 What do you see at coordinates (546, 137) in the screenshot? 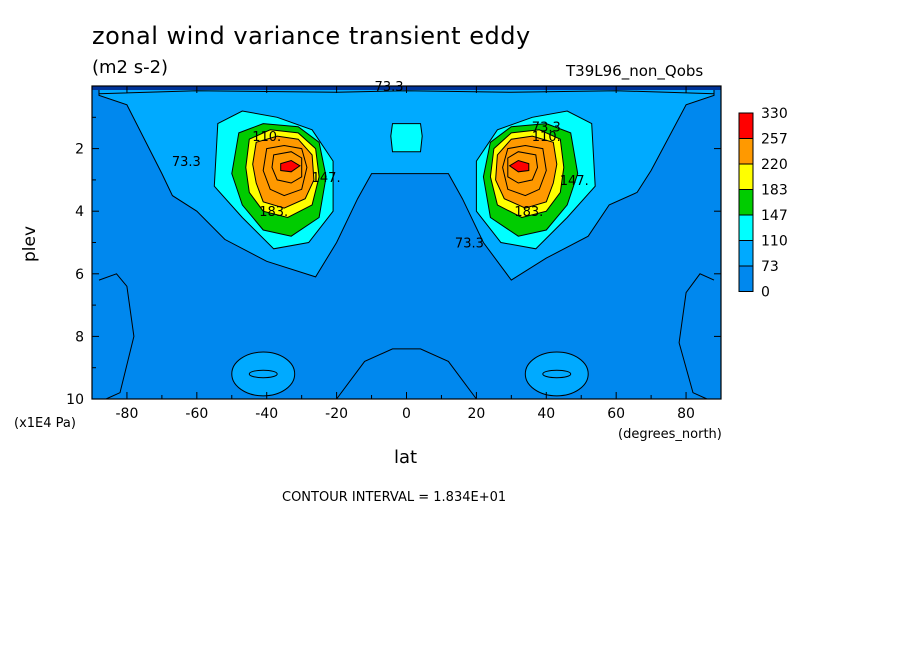
I see `contour-label-7: 110.` at bounding box center [546, 137].